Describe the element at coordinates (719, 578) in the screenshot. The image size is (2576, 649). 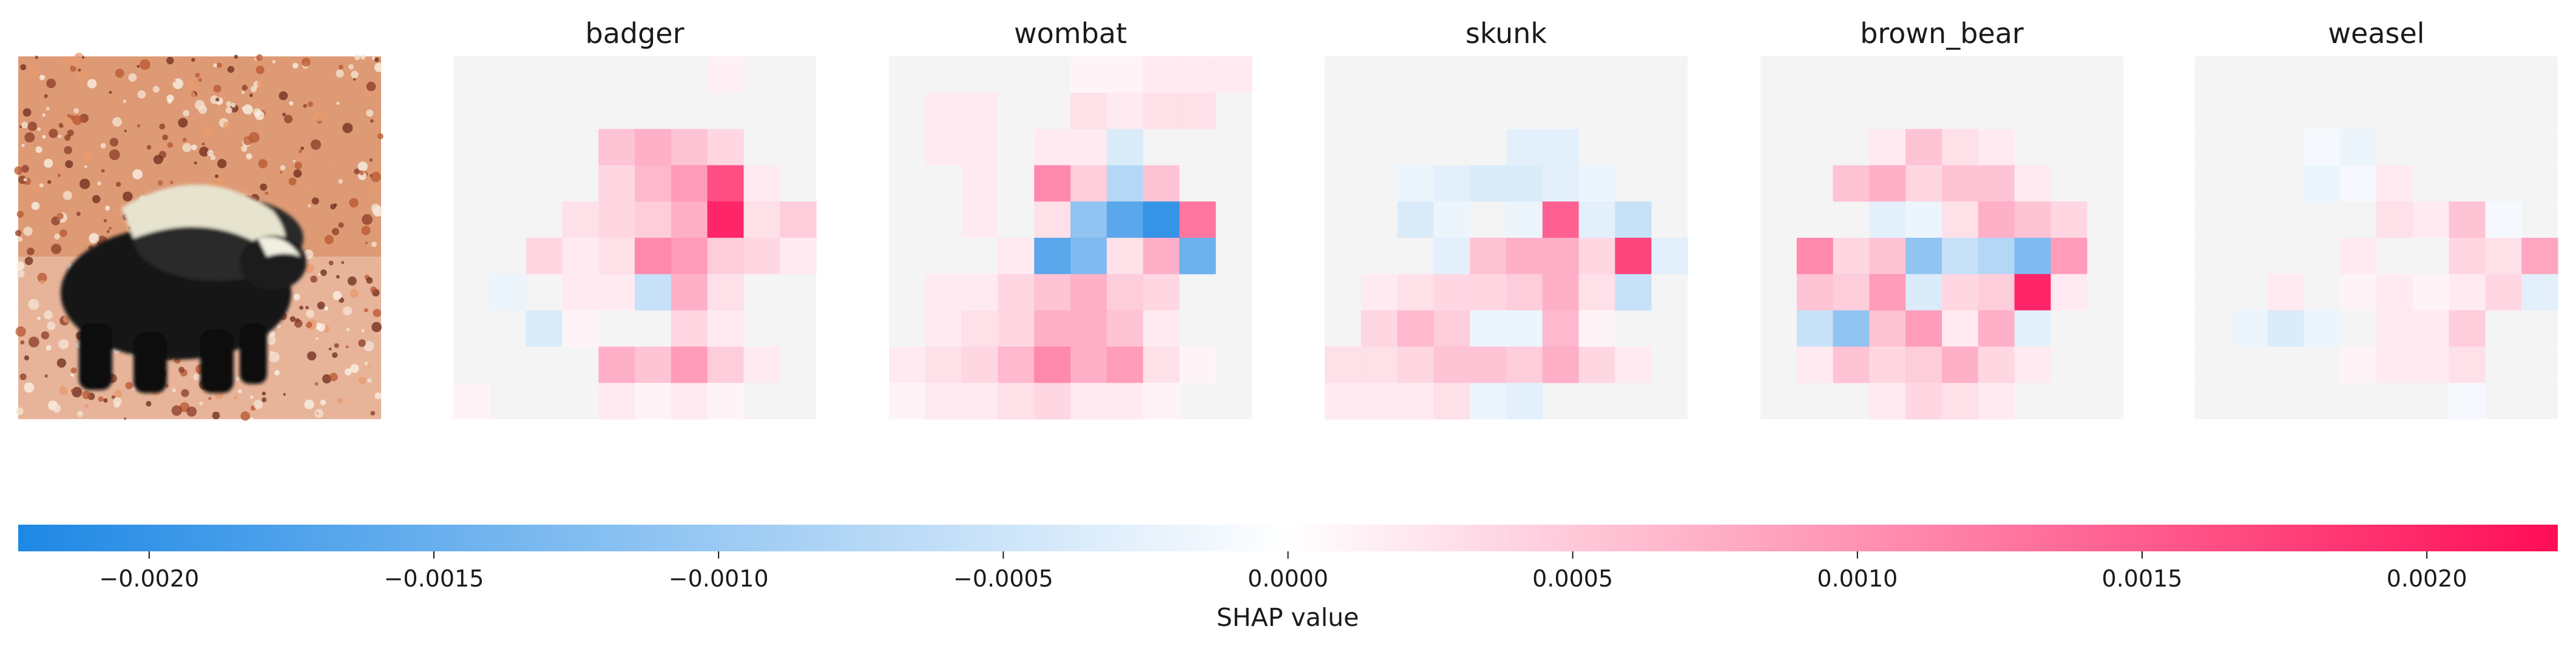
I see `colorbar-tick-label: −0.0010` at that location.